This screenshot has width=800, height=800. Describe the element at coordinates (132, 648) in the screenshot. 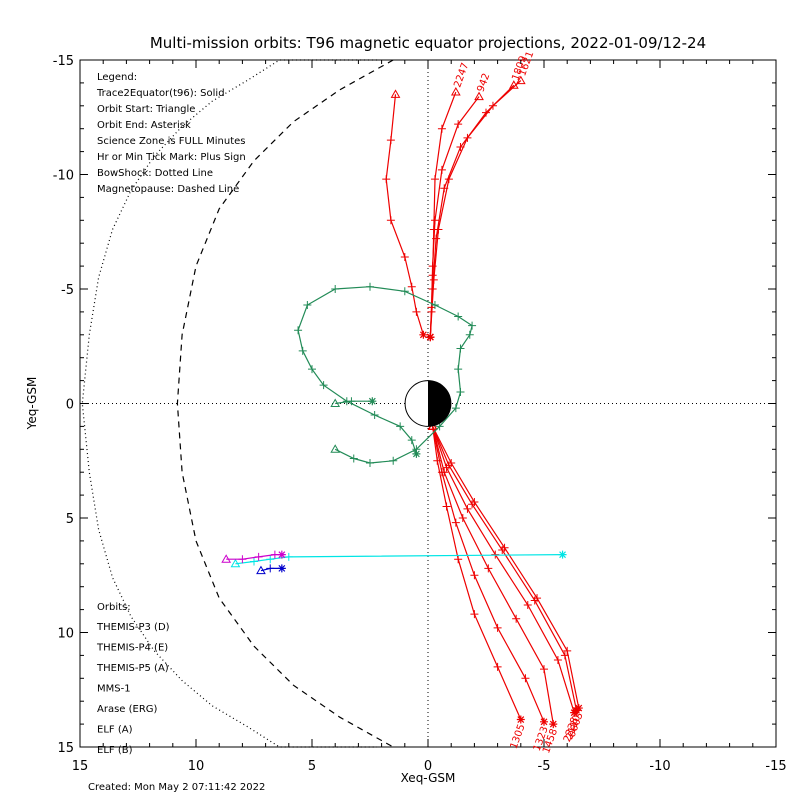

I see `orbit-legend-entry: THEMIS-P4 (E)` at that location.